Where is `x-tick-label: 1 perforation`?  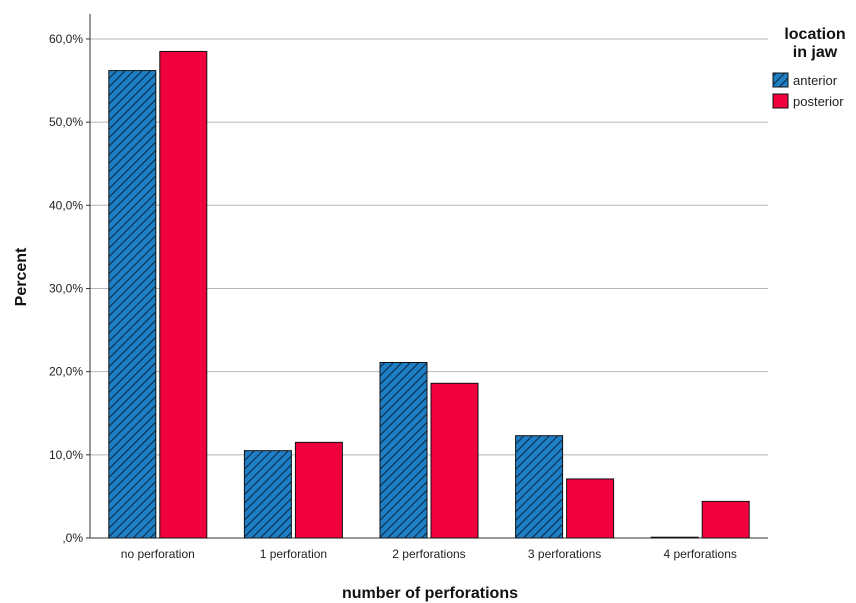
x-tick-label: 1 perforation is located at coordinates (293, 554).